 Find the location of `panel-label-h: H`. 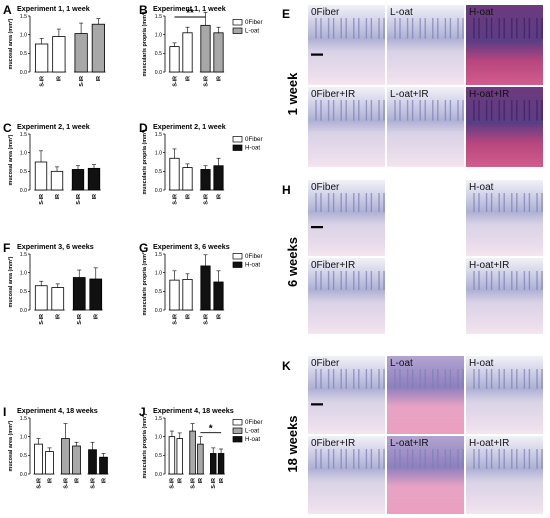

panel-label-h: H is located at coordinates (286, 190).